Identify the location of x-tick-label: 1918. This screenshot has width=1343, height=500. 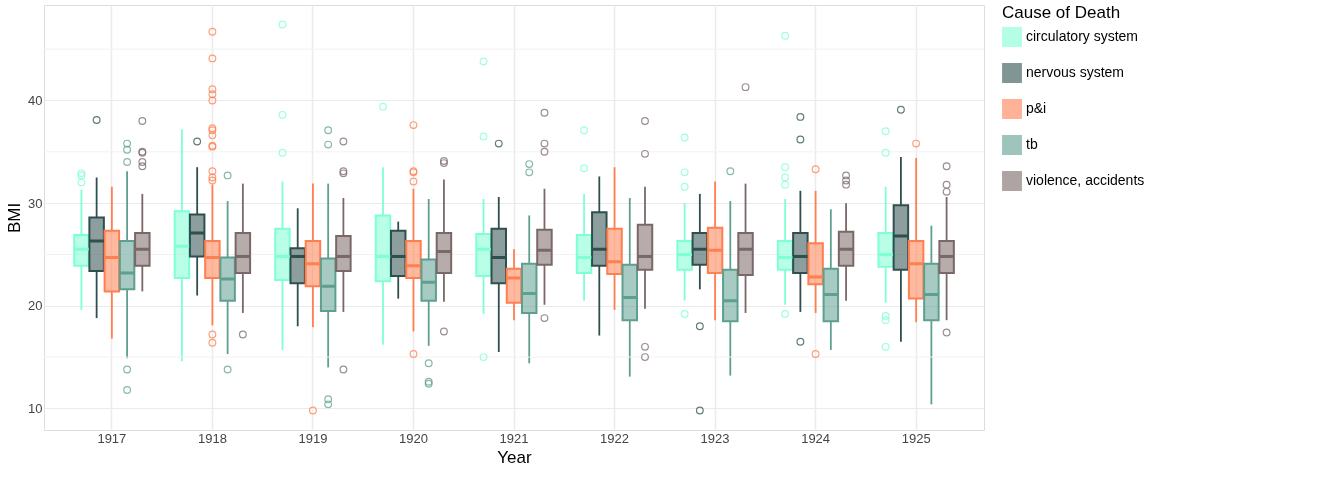
(212, 438).